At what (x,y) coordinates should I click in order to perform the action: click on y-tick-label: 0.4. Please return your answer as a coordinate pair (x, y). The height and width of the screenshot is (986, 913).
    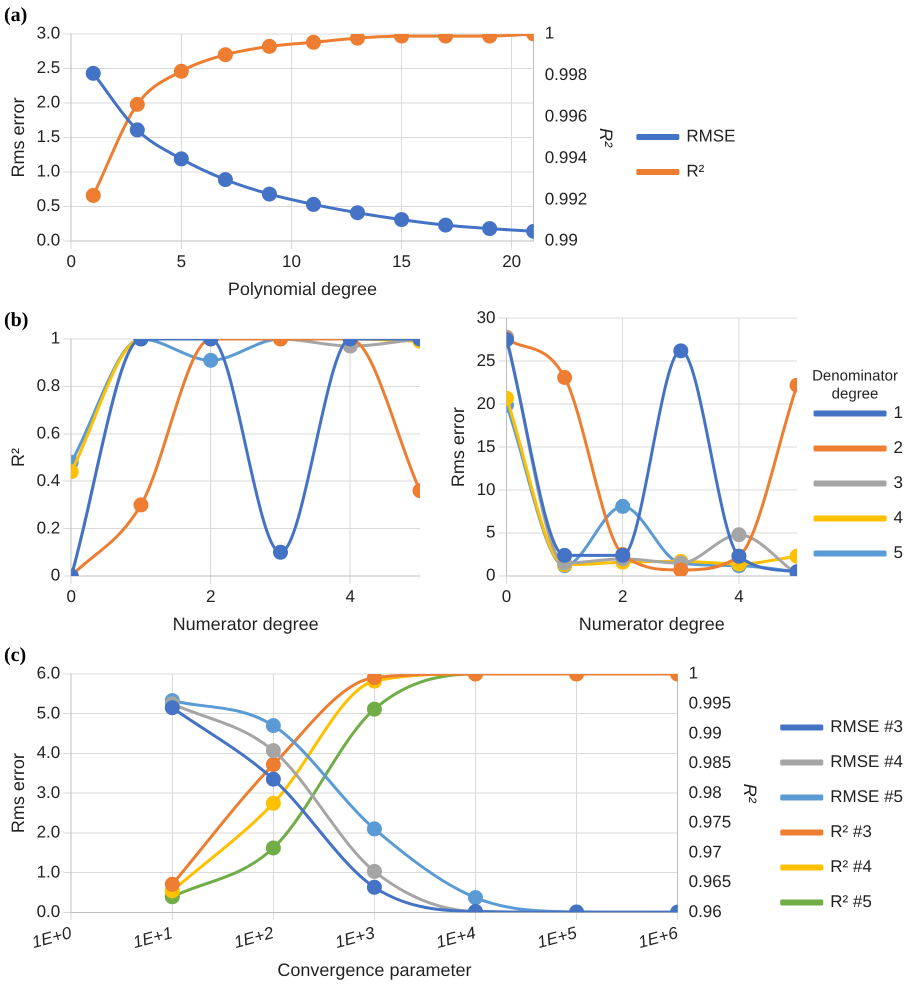
    Looking at the image, I should click on (48, 480).